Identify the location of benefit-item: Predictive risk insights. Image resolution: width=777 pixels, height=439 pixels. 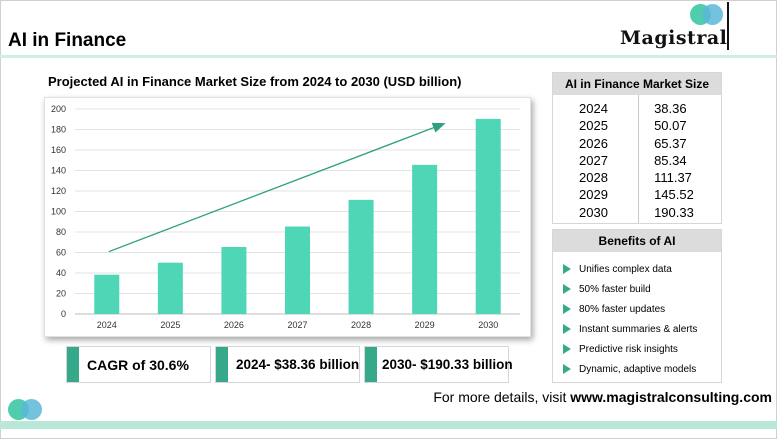
(615, 349).